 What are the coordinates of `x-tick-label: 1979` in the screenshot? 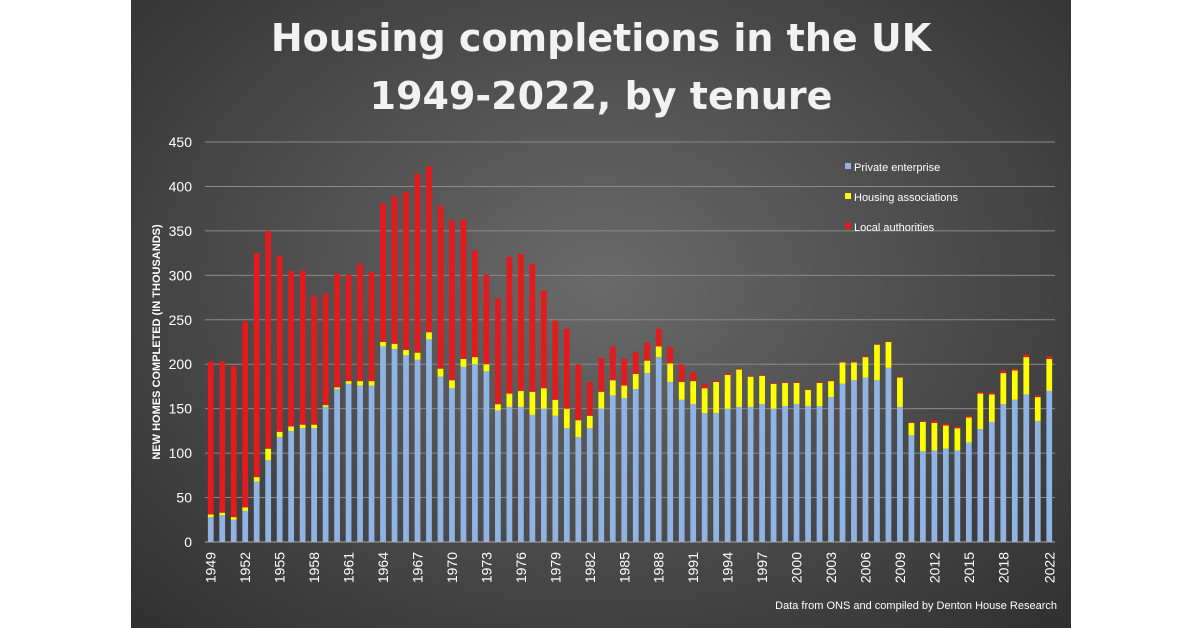 It's located at (555, 567).